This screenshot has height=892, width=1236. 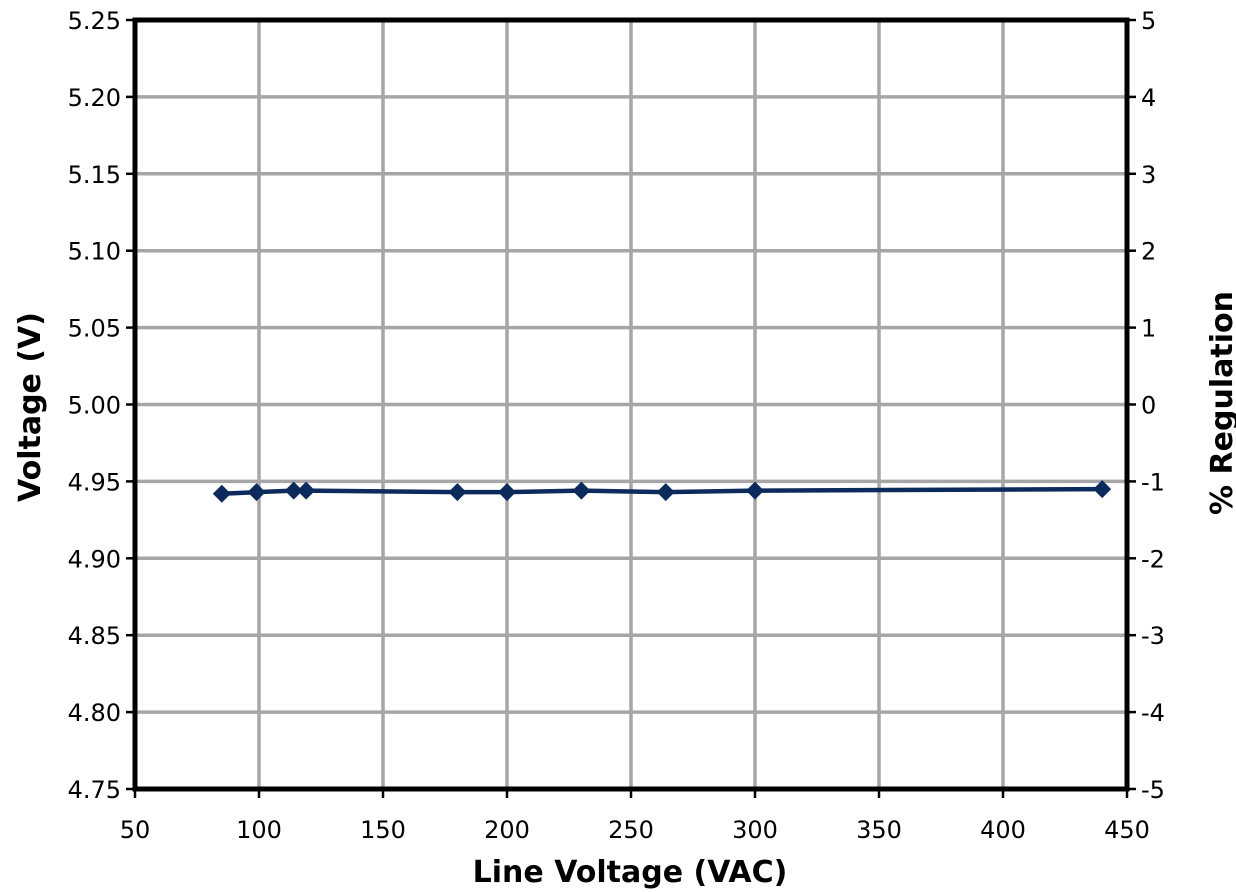 I want to click on x-tick-label: 250, so click(x=631, y=830).